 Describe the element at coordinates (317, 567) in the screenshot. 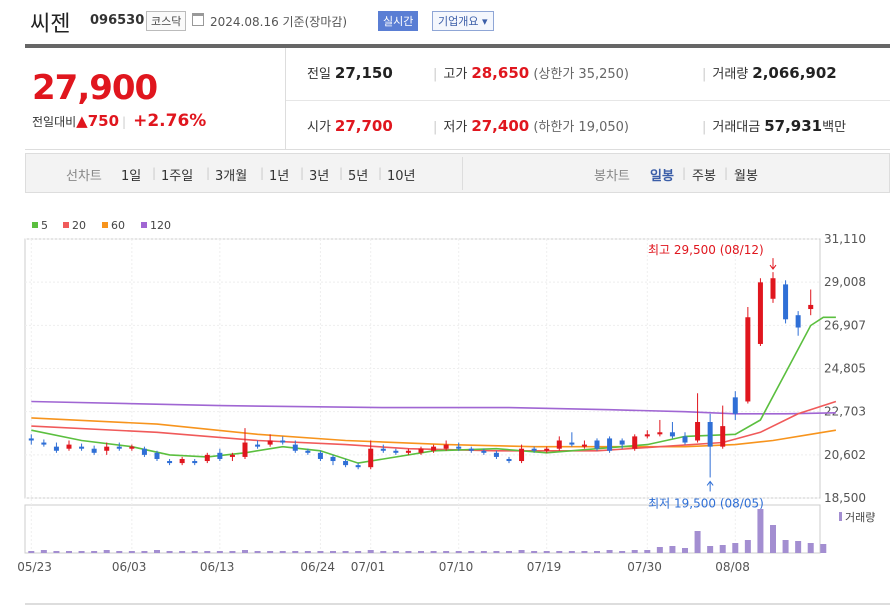

I see `x-tick-label: 06/24` at that location.